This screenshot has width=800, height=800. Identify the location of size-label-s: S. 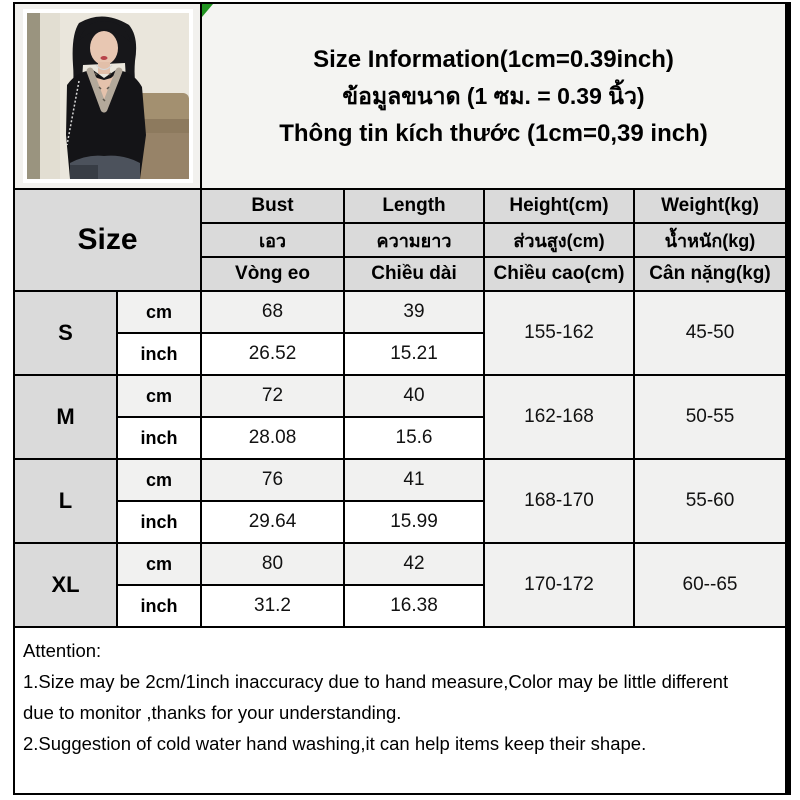
(65, 333).